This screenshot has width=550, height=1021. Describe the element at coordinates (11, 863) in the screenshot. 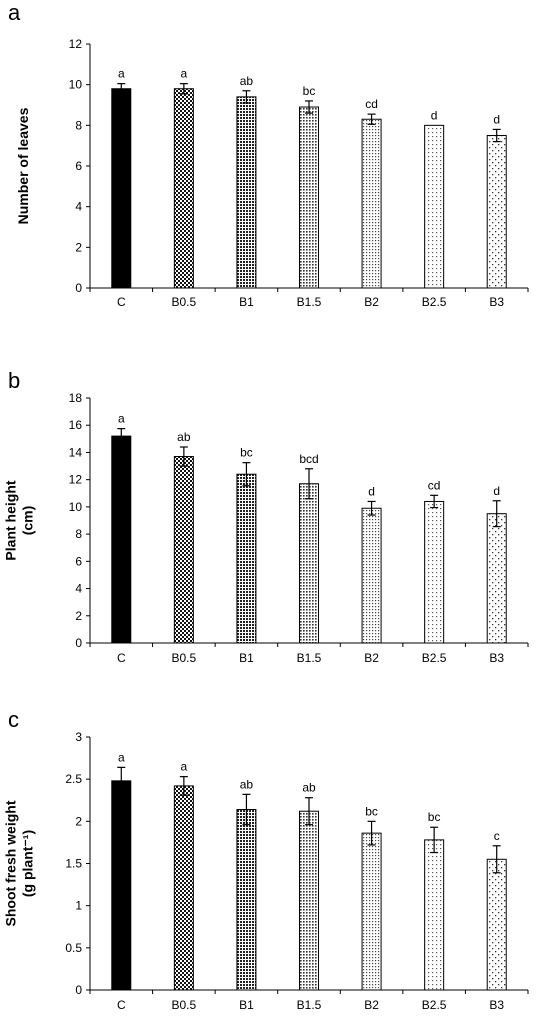

I see `y-axis-label: Shoot fresh weight` at that location.